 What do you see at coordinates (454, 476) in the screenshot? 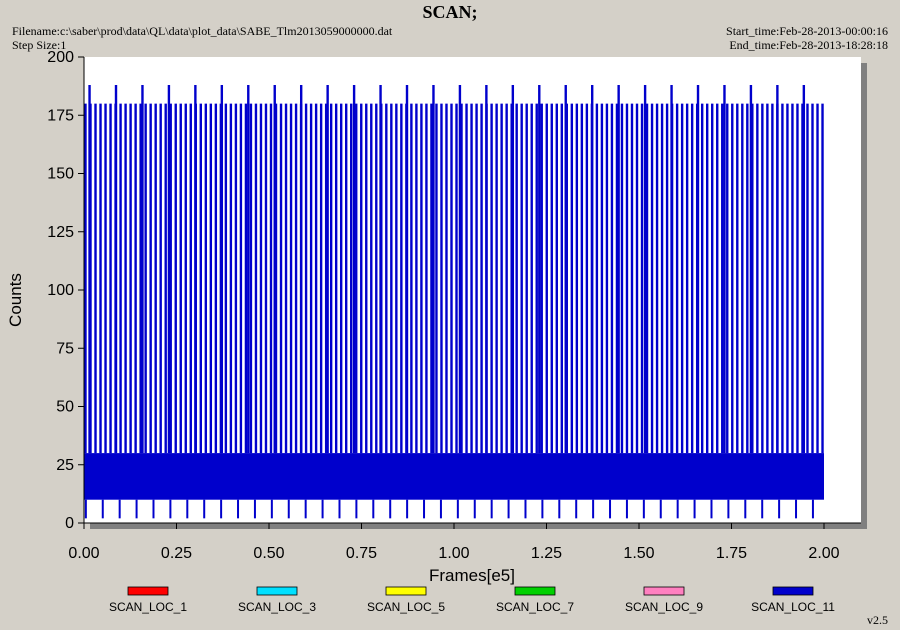
I see `series-band` at bounding box center [454, 476].